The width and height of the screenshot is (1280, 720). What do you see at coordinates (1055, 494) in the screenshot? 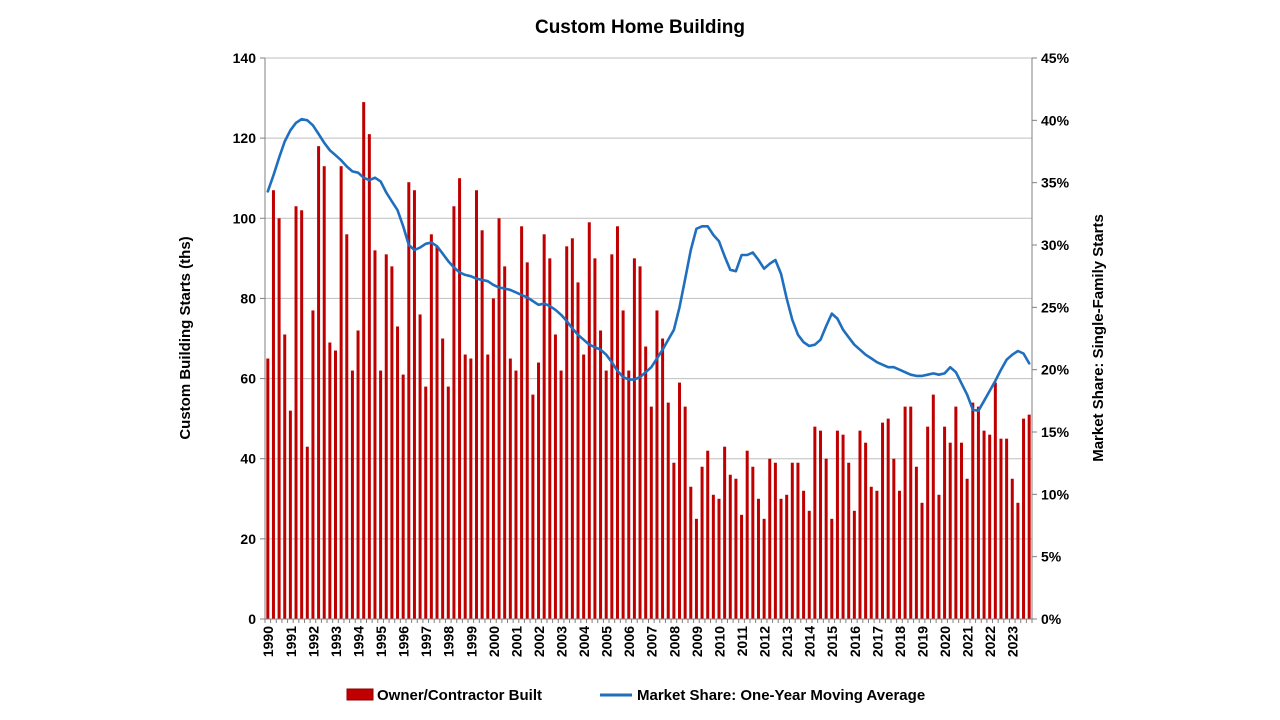
I see `right-tick-label: 10%` at bounding box center [1055, 494].